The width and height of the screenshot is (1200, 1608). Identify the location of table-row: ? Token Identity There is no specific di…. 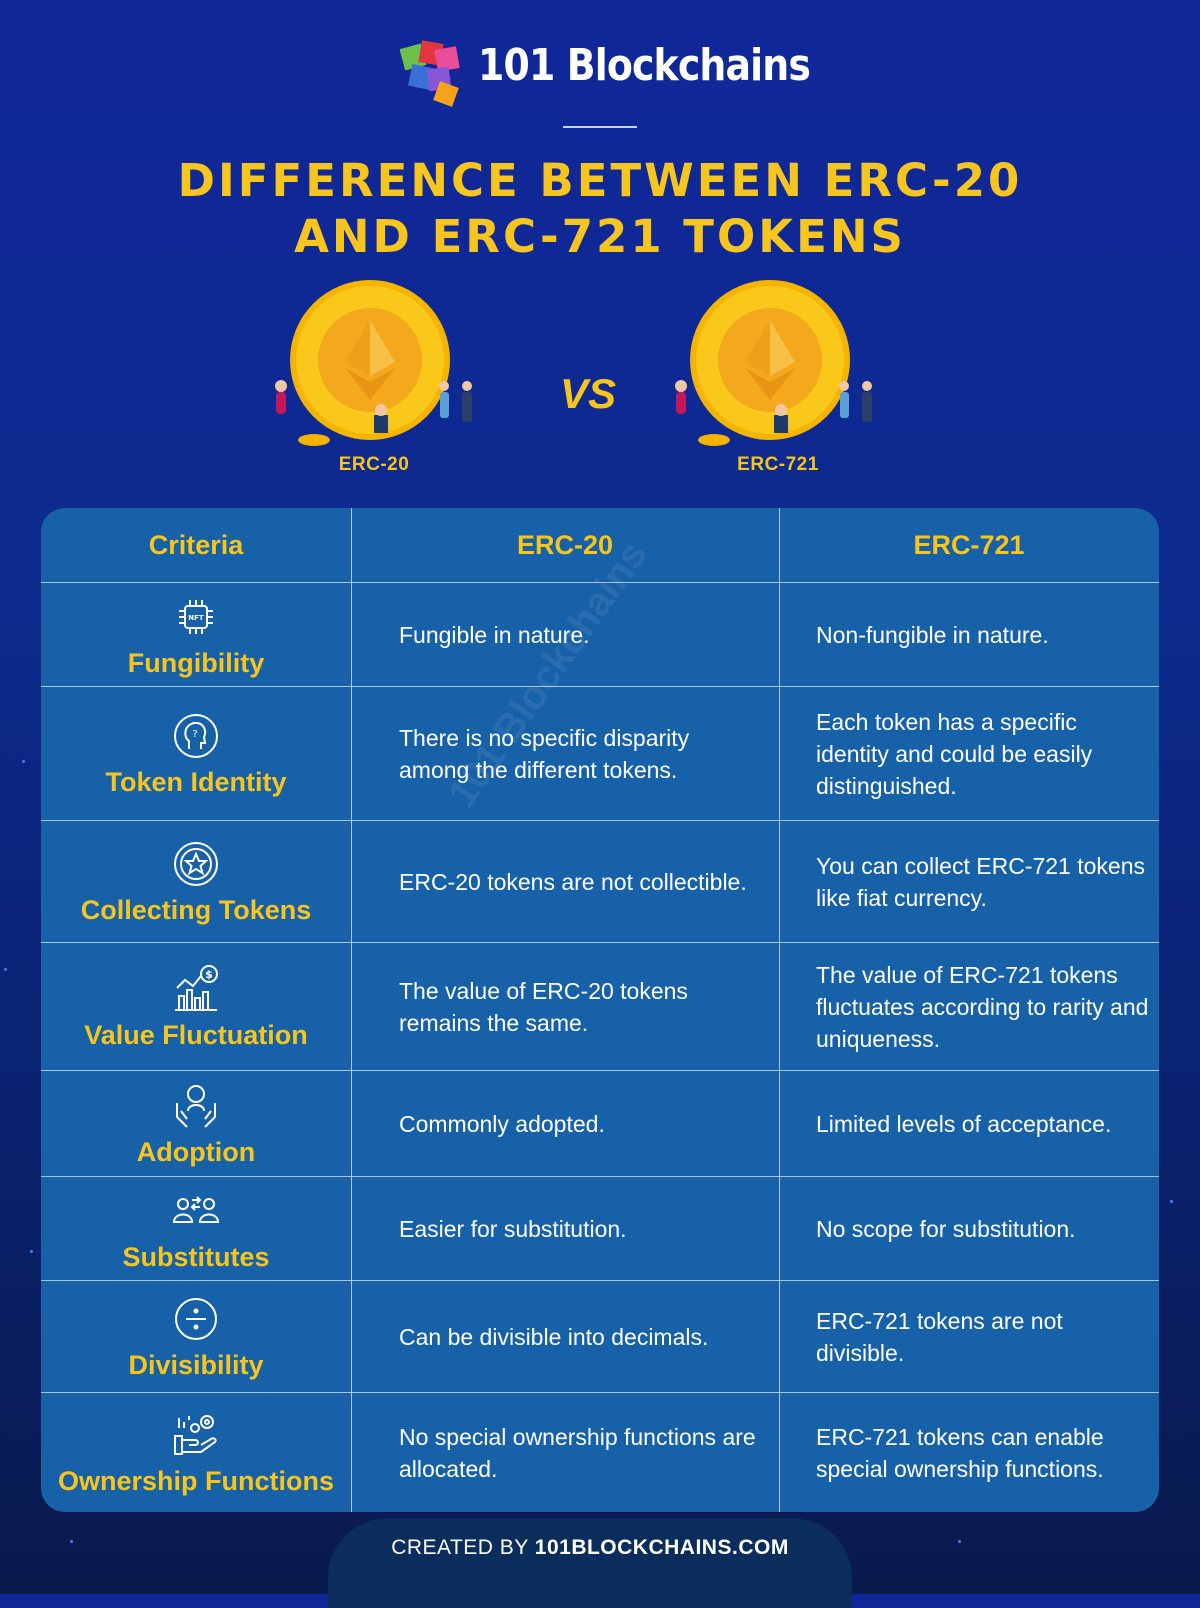
(600, 753).